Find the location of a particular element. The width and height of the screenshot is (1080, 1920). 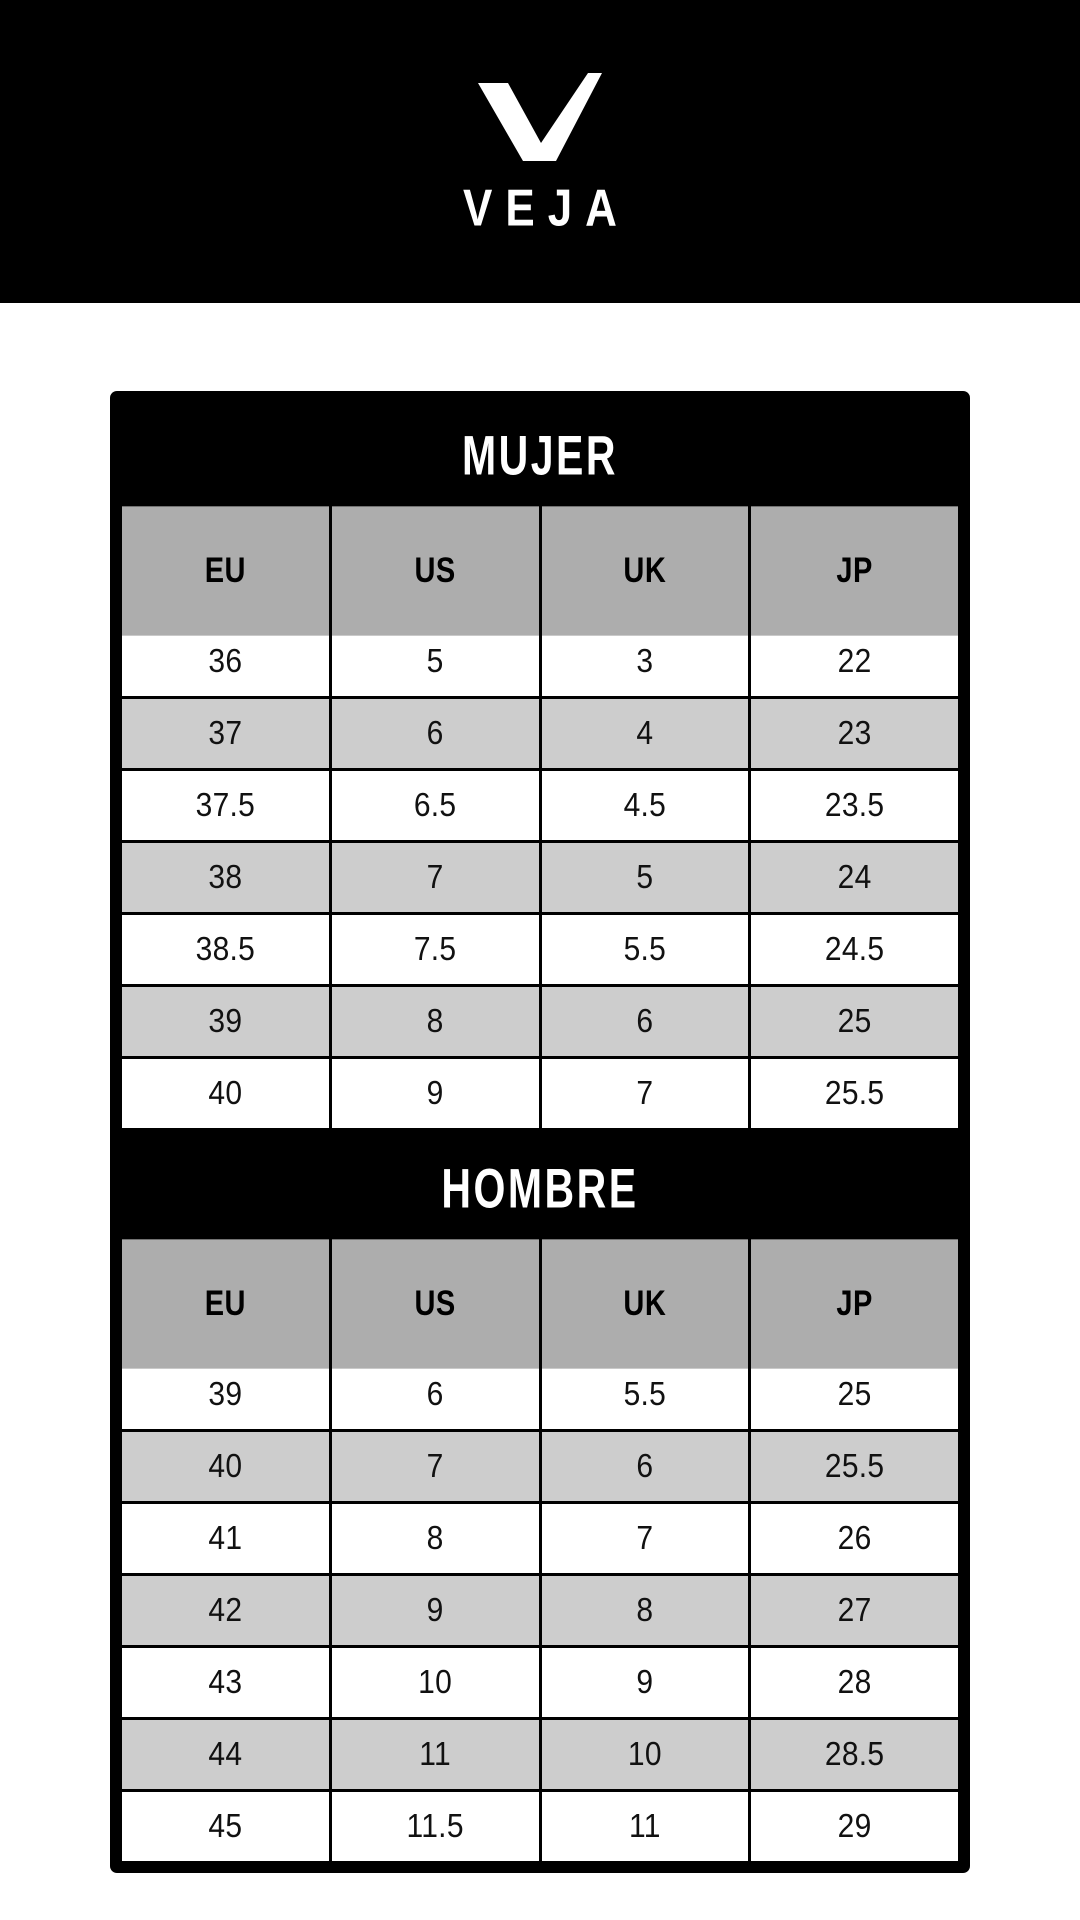

size-cell-eu: 42 is located at coordinates (225, 1610).